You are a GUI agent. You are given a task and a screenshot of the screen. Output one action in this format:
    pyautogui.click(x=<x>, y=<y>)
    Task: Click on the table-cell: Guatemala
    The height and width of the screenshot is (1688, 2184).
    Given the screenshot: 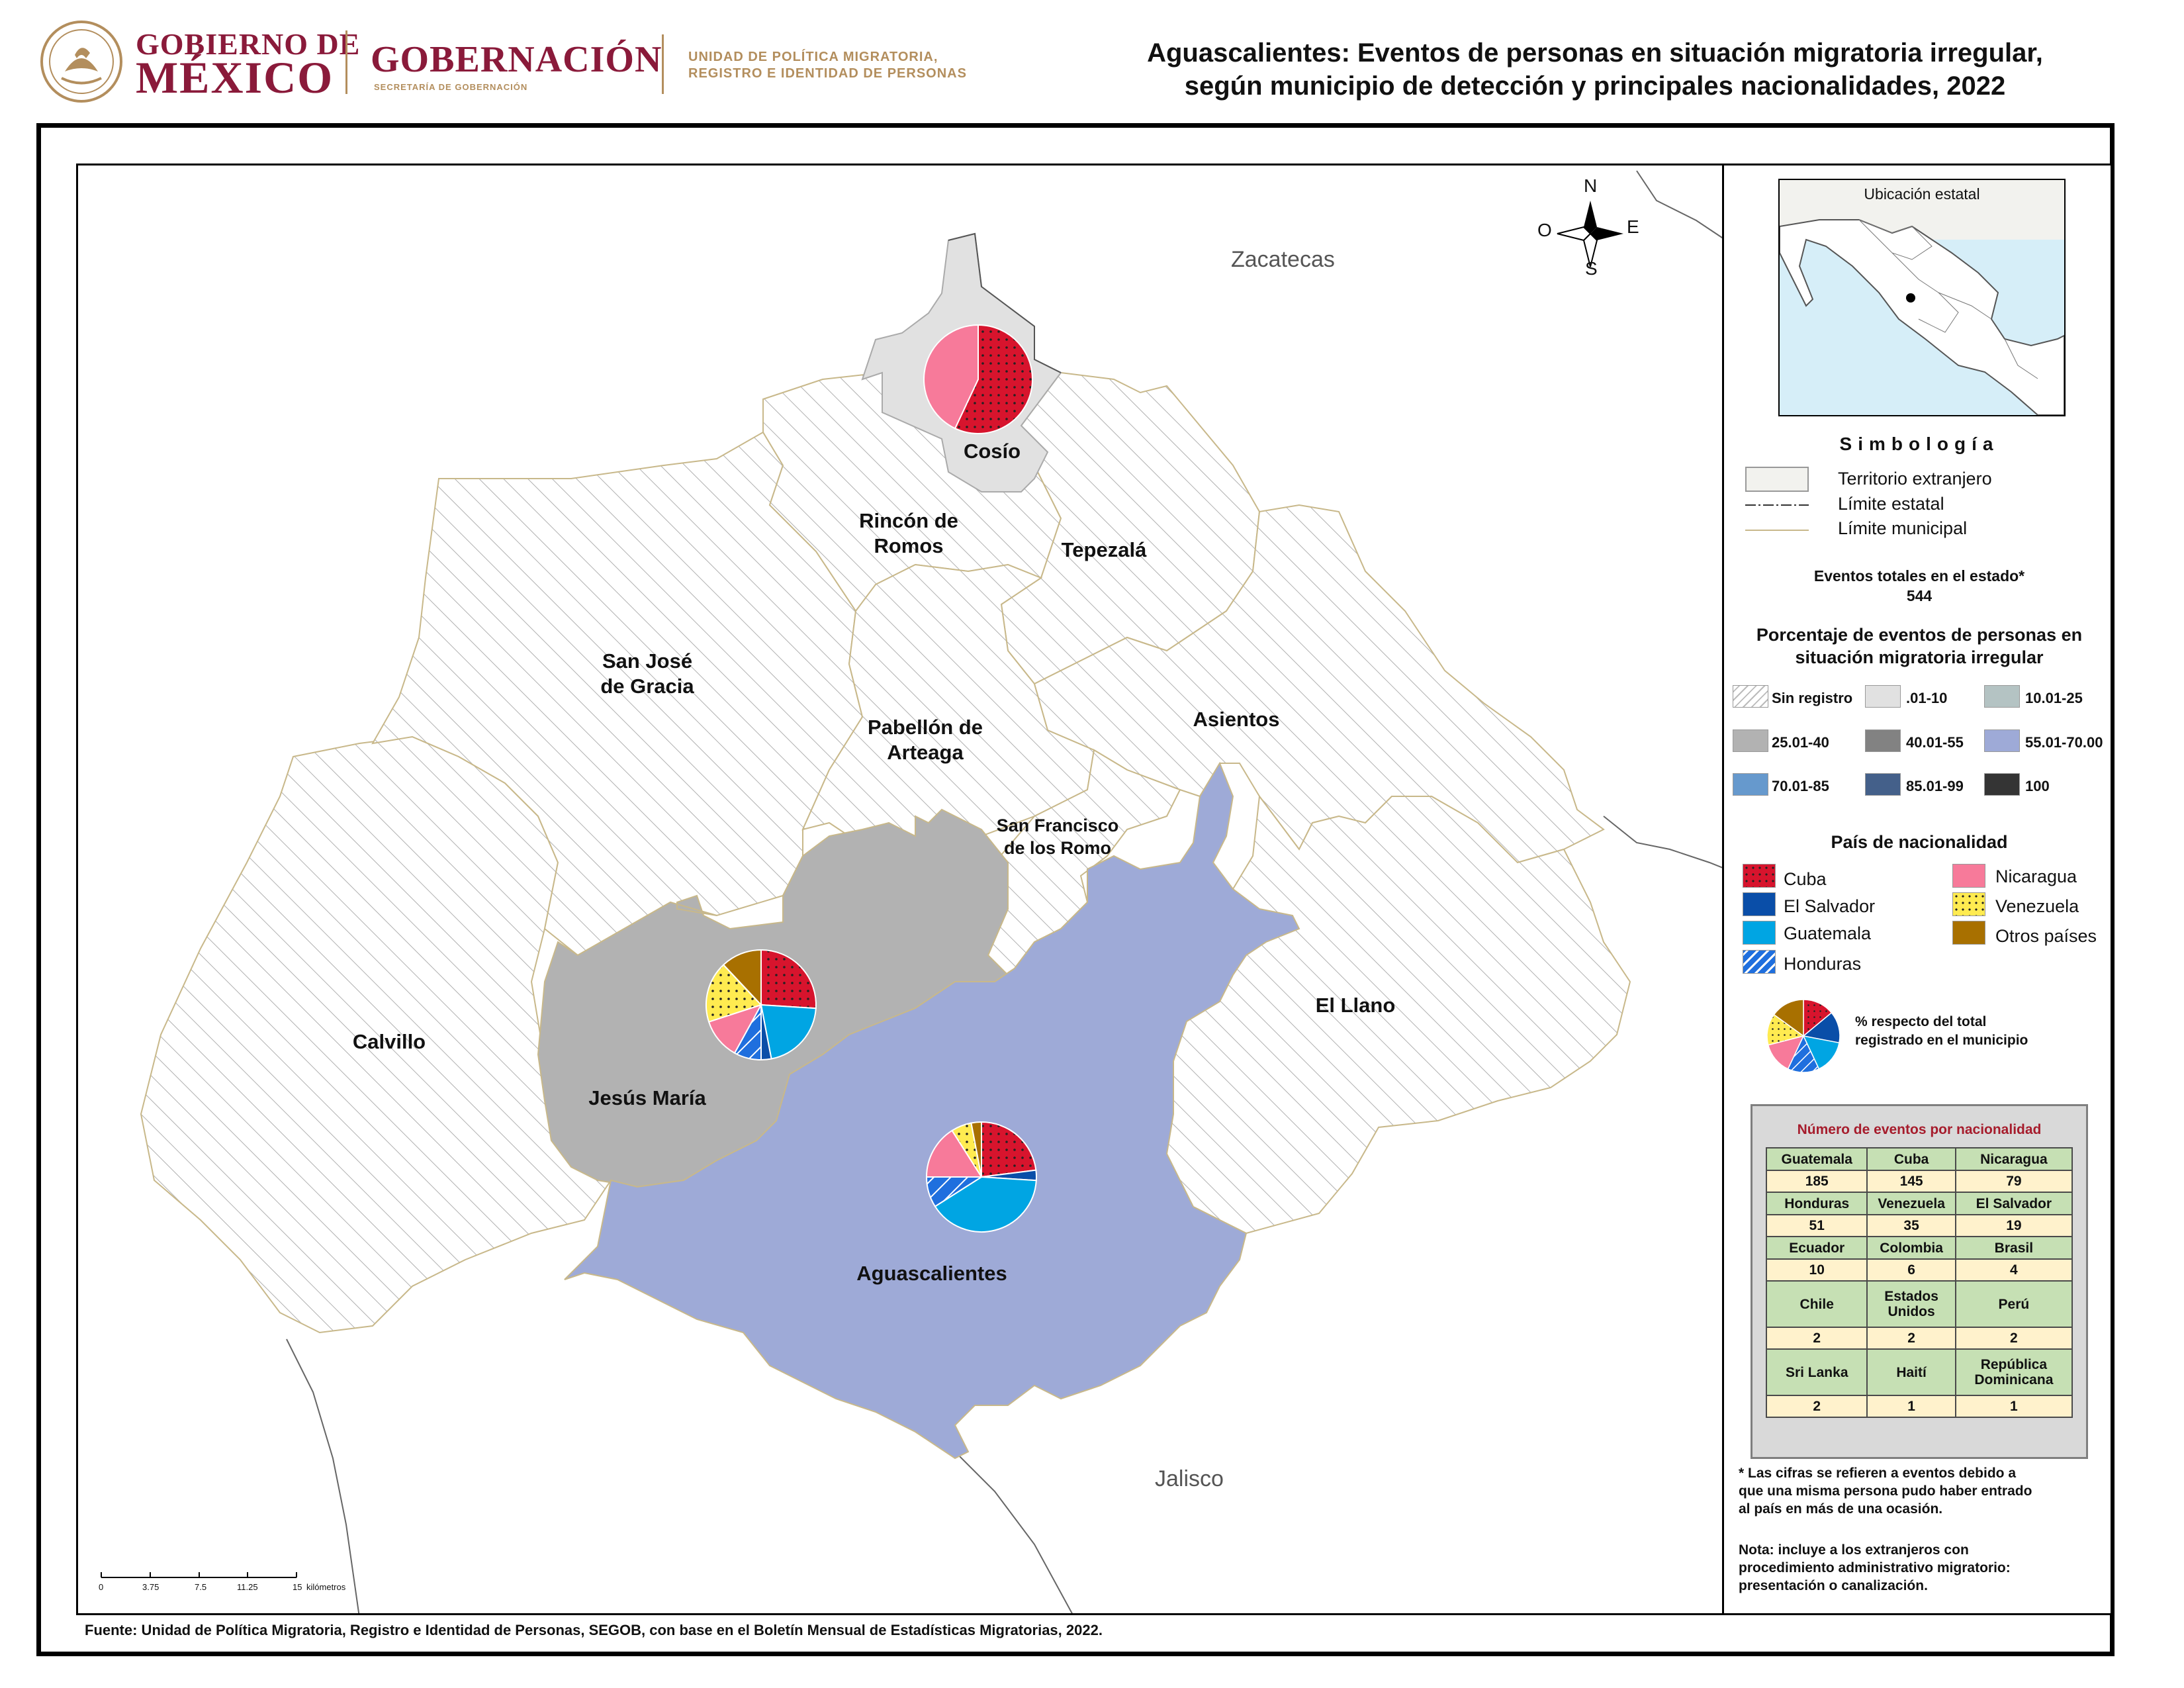 What is the action you would take?
    pyautogui.click(x=1817, y=1159)
    